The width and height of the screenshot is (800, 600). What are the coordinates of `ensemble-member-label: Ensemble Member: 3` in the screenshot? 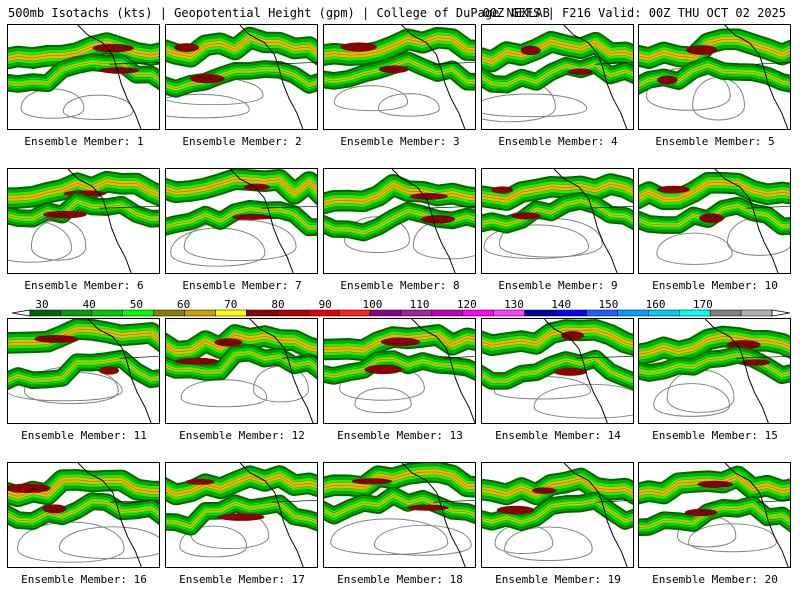 It's located at (400, 141).